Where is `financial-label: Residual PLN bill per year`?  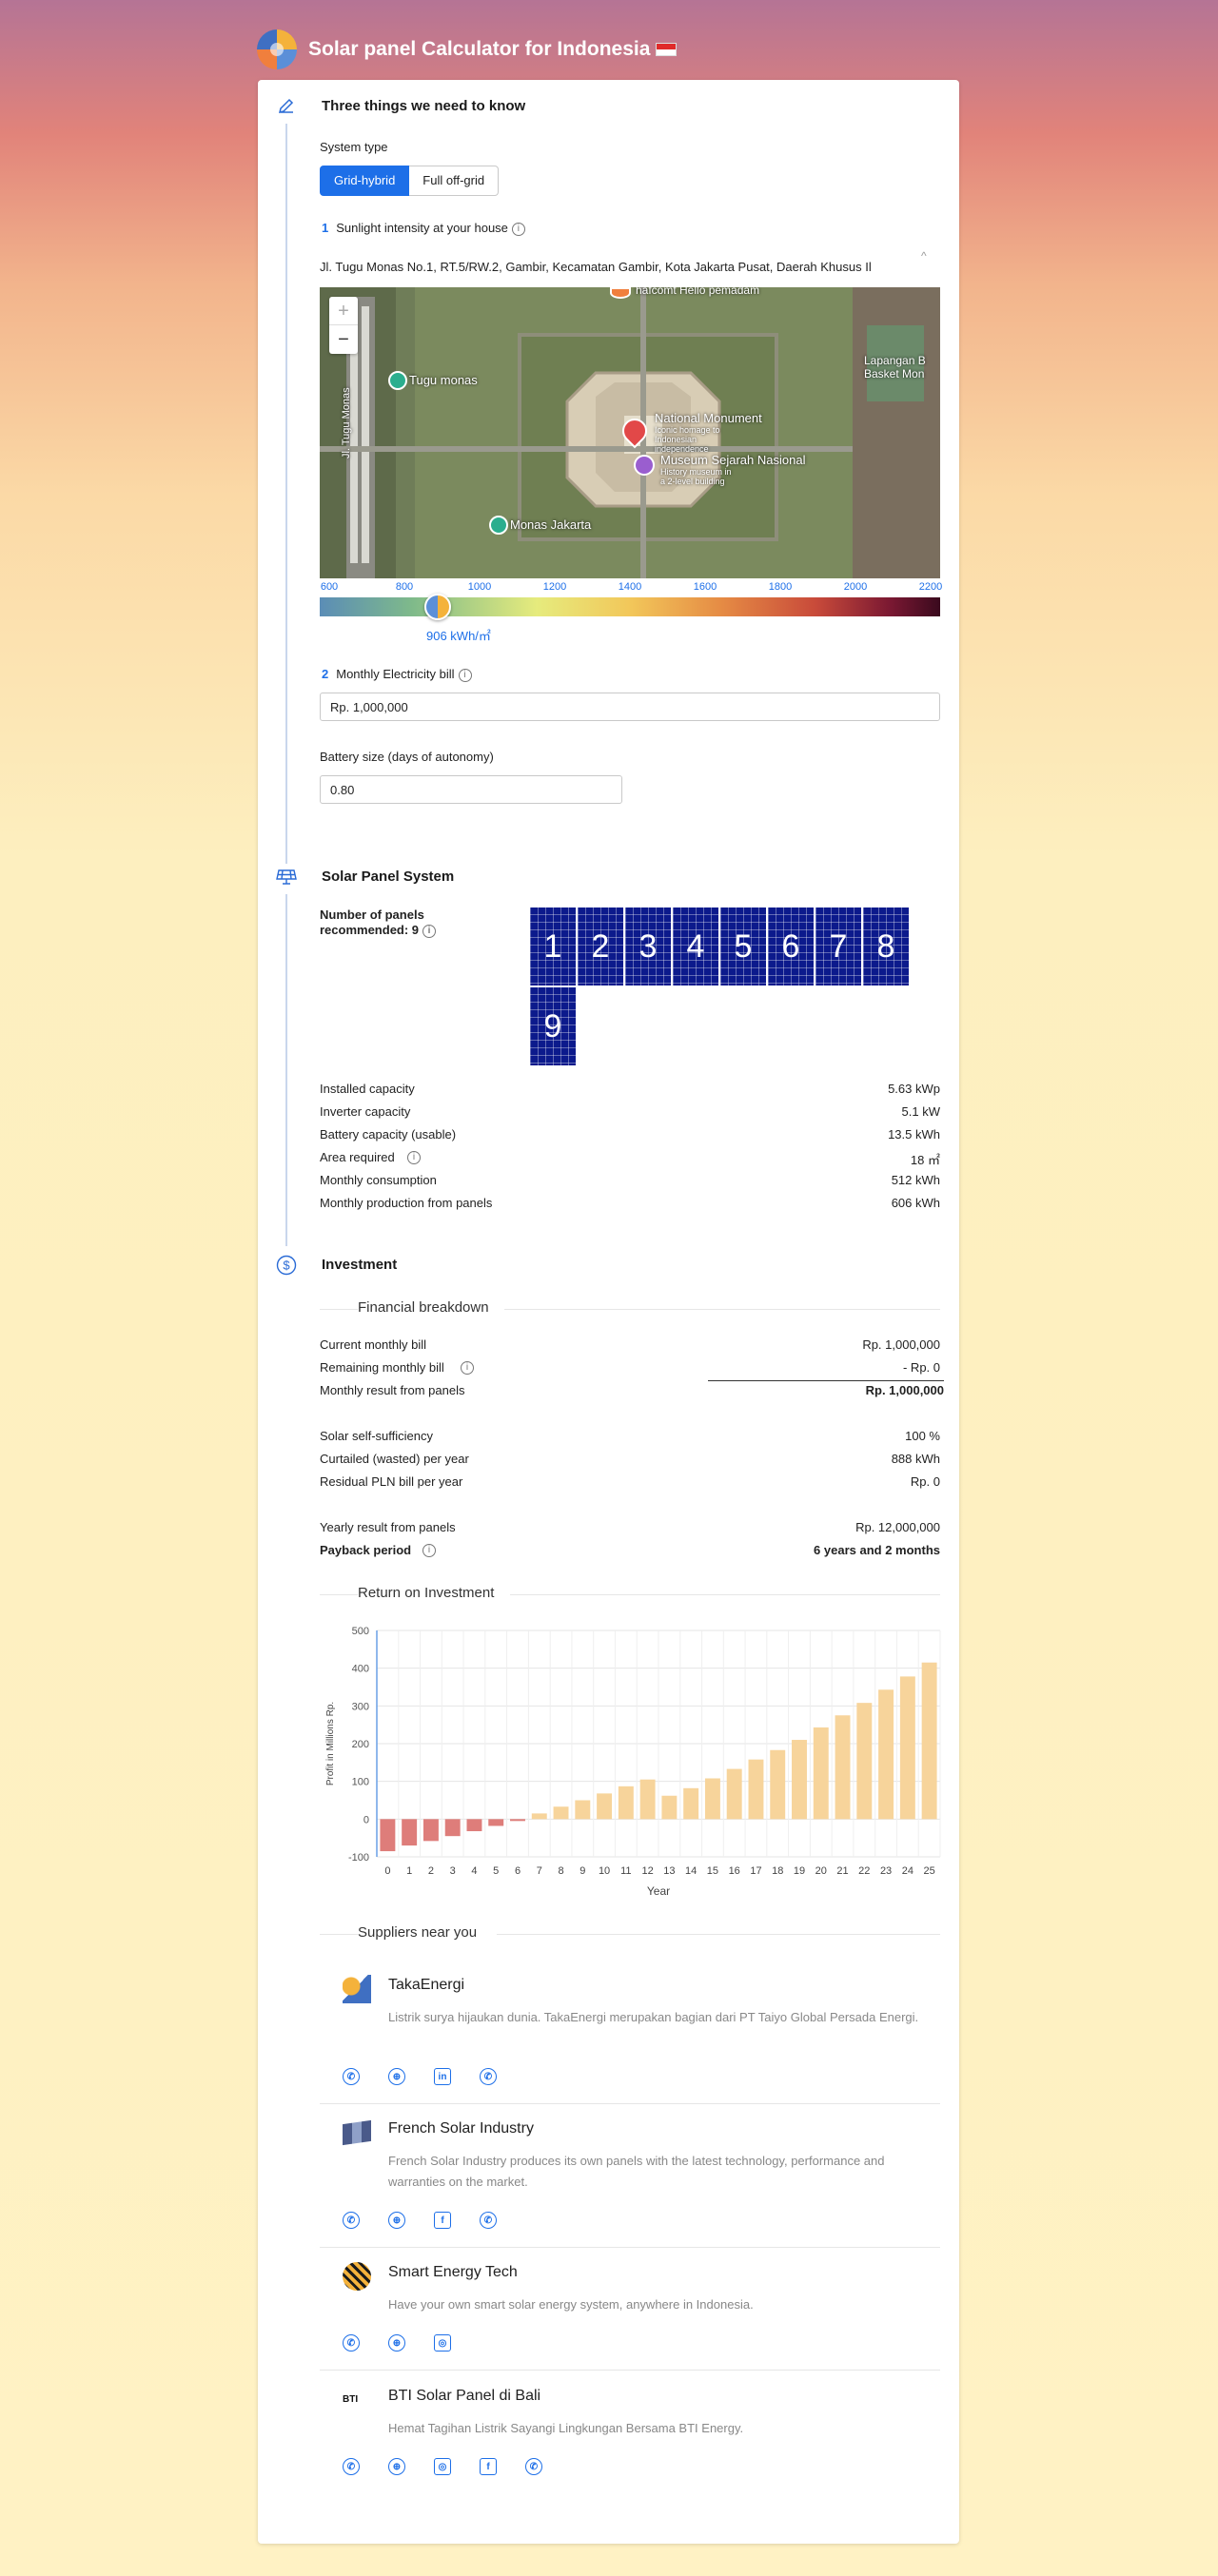
financial-label: Residual PLN bill per year is located at coordinates (391, 1482).